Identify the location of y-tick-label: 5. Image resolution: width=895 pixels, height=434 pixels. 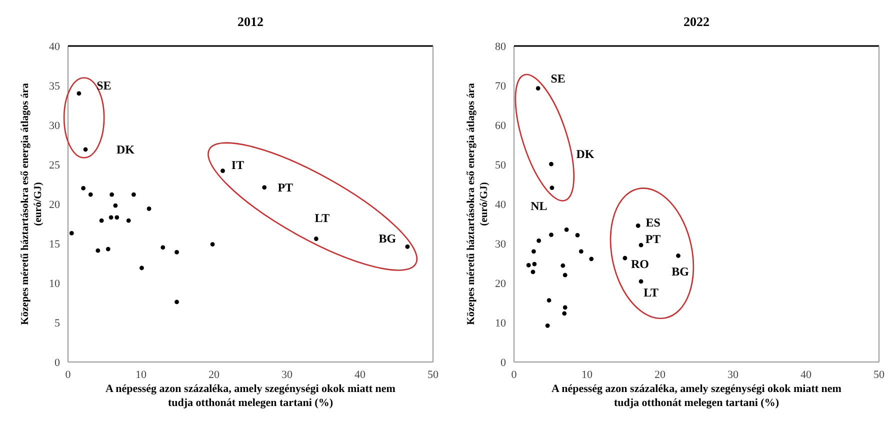
(57, 323).